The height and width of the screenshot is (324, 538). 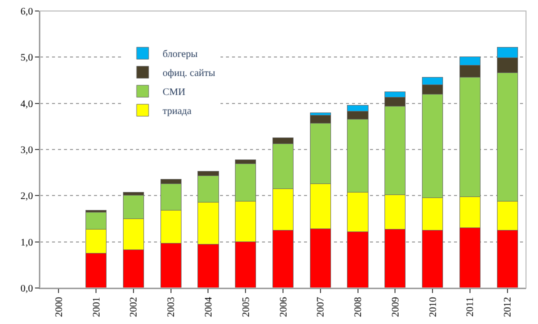 I want to click on x-tick-label: 2010, so click(x=433, y=307).